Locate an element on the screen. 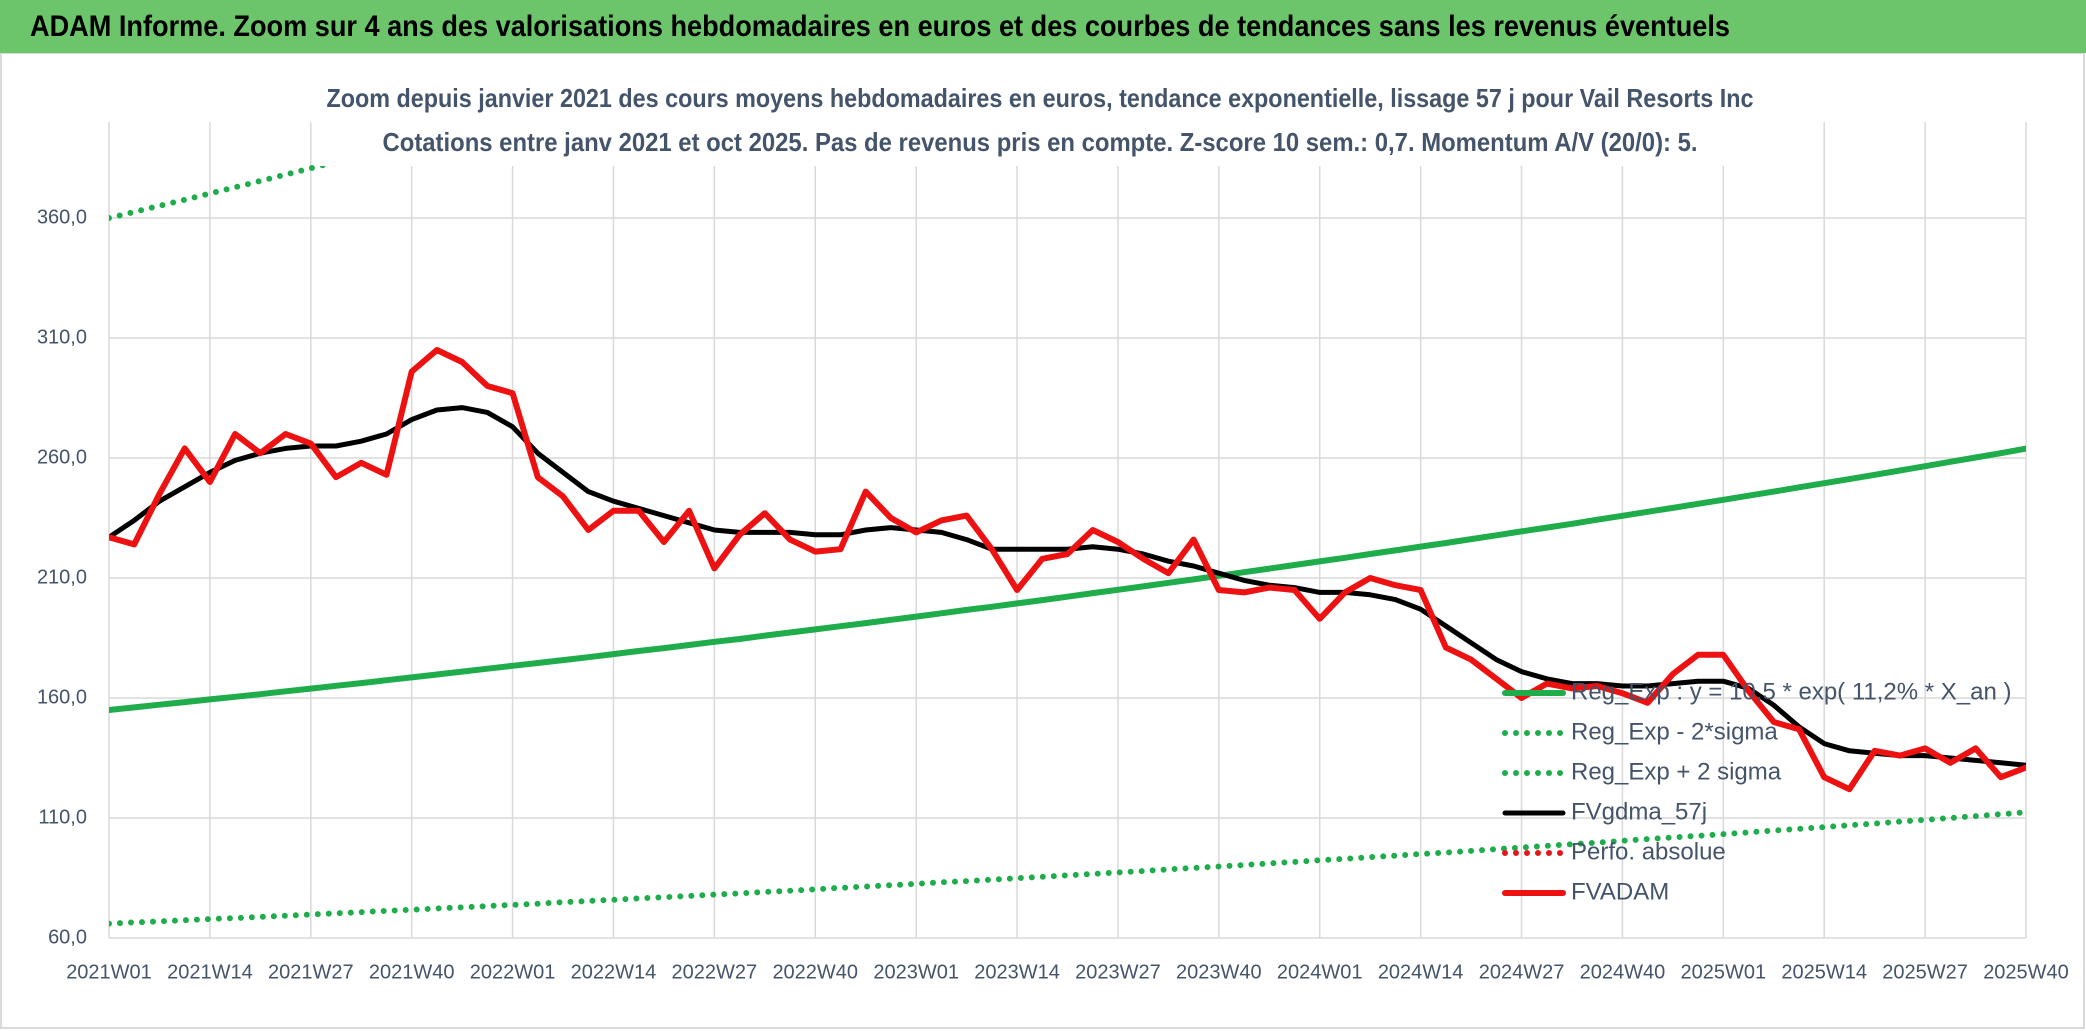  x-tick-label: 2024W14 is located at coordinates (1421, 972).